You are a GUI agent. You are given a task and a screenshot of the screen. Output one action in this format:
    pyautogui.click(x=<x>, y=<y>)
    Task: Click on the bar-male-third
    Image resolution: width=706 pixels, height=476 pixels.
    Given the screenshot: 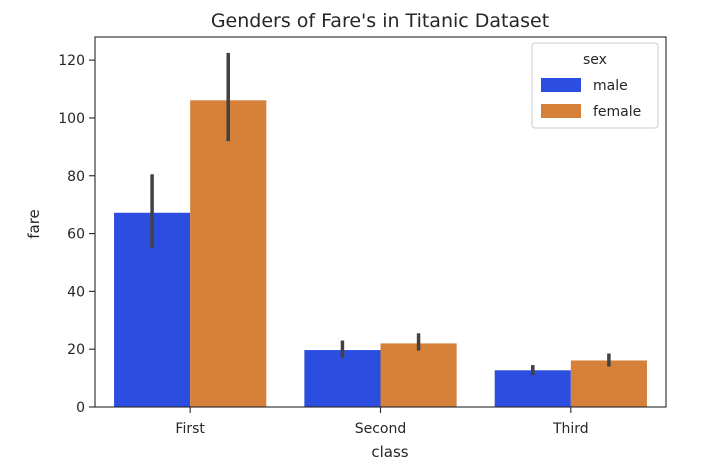 What is the action you would take?
    pyautogui.click(x=532, y=388)
    